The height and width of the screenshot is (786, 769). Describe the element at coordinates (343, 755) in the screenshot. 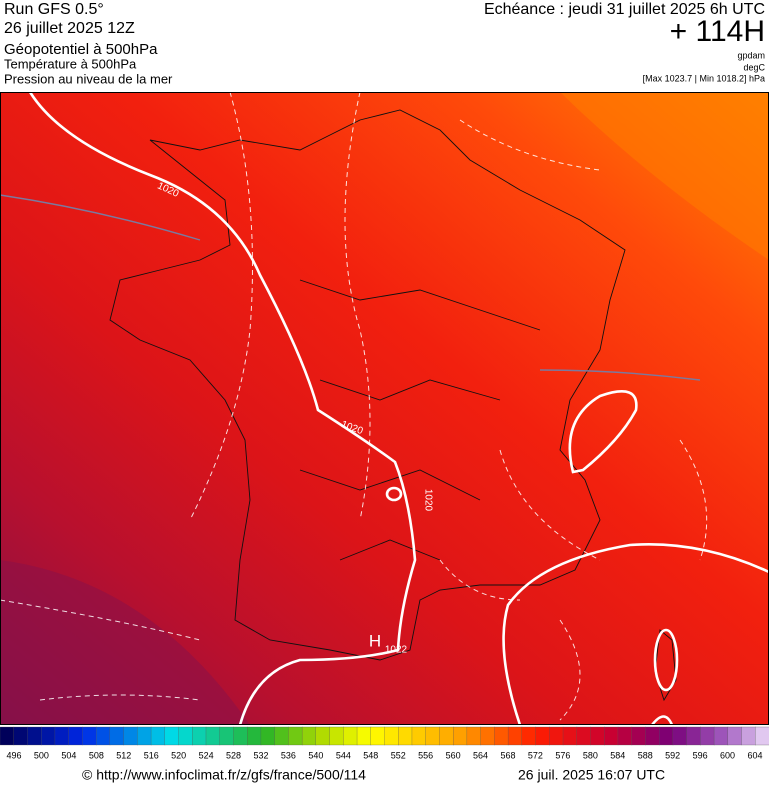

I see `colorbar-label: 544` at that location.